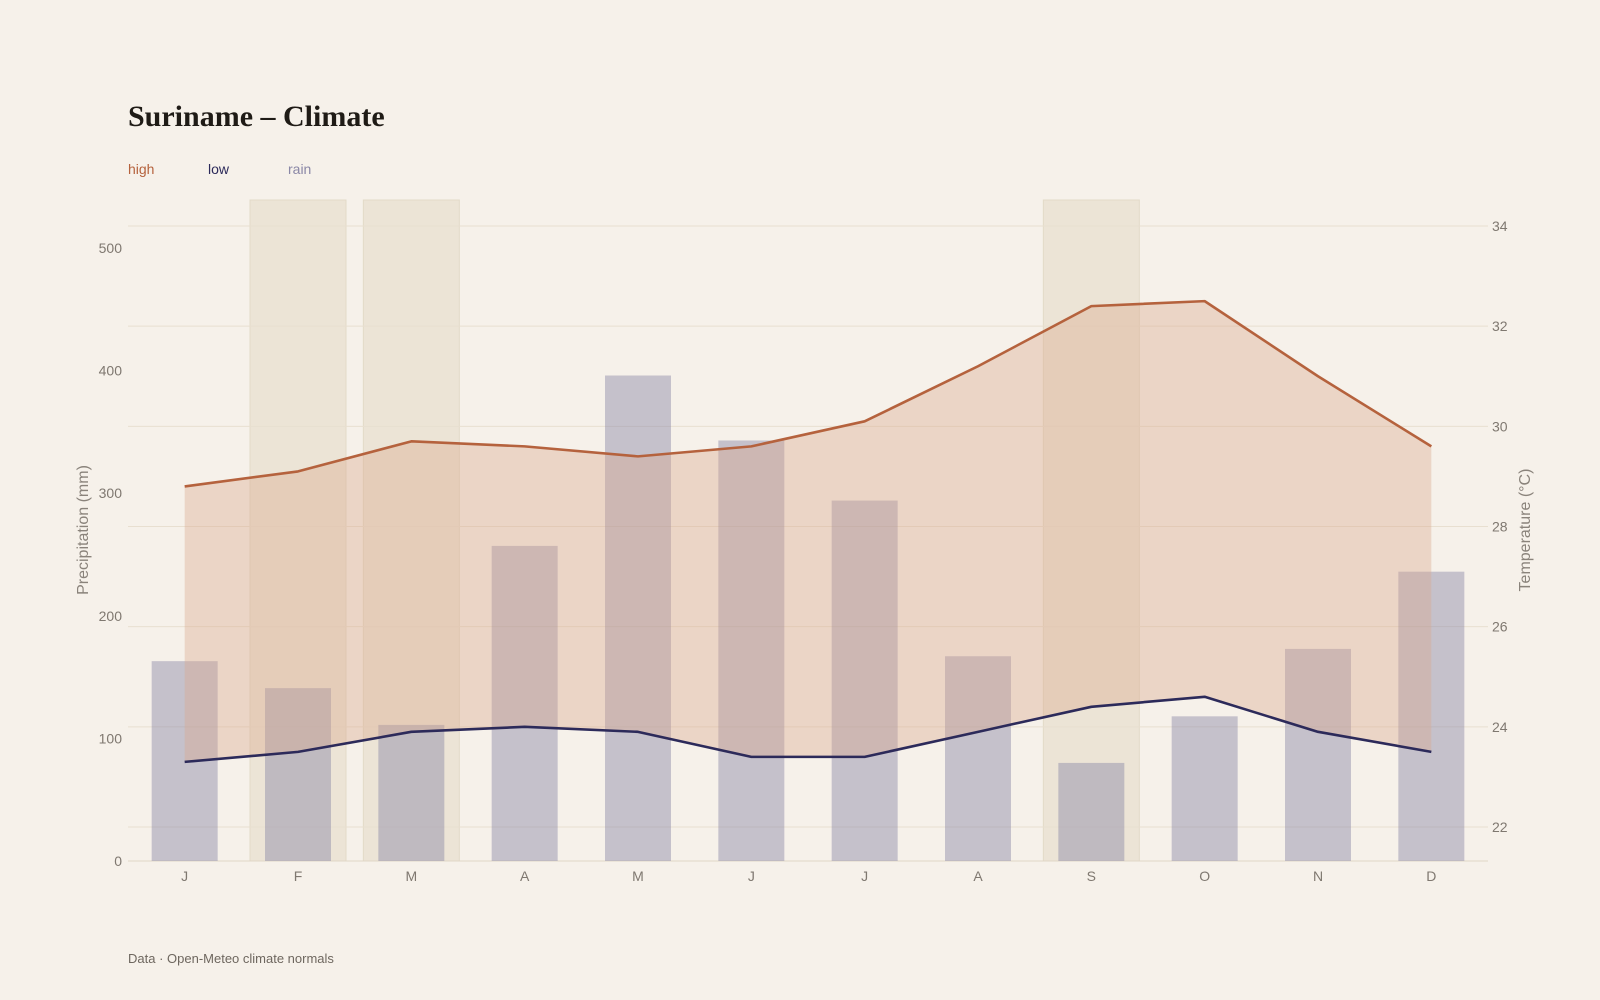  I want to click on y-left-tick-label: 200, so click(111, 616).